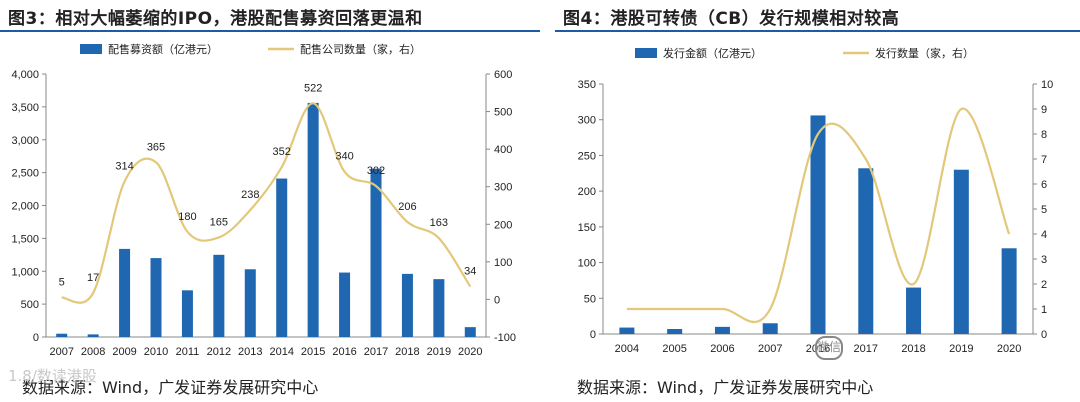 The width and height of the screenshot is (1080, 402). Describe the element at coordinates (722, 349) in the screenshot. I see `x-tick-label: 2006` at that location.